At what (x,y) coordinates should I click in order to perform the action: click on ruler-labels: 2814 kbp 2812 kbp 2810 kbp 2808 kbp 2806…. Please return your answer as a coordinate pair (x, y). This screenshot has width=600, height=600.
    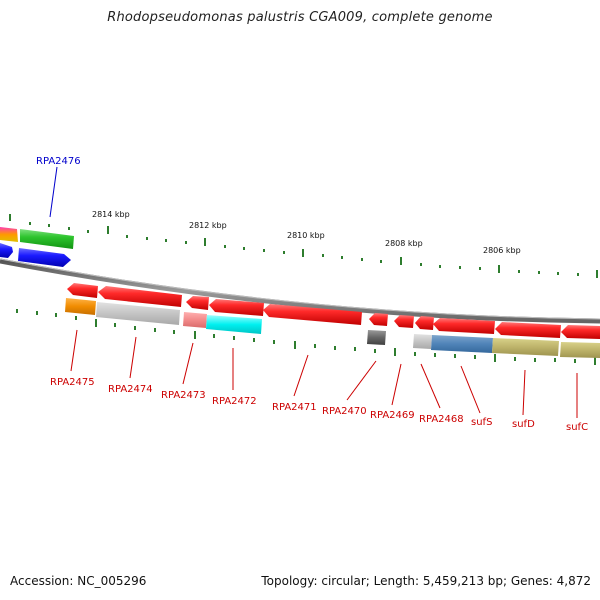
    Looking at the image, I should click on (306, 232).